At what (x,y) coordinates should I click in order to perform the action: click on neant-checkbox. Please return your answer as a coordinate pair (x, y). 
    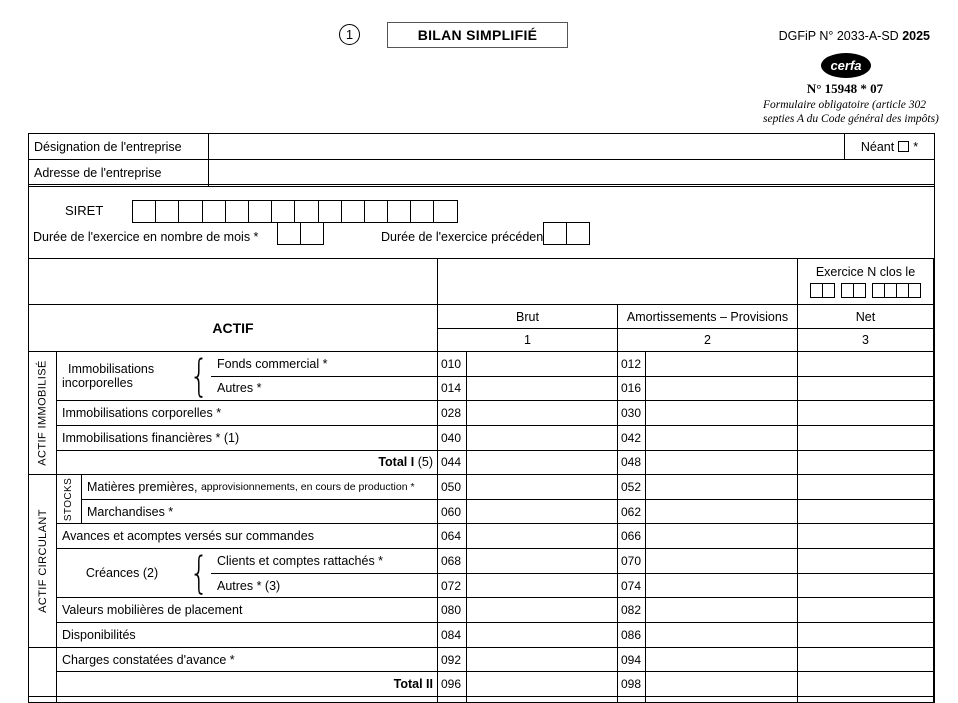
    Looking at the image, I should click on (904, 146).